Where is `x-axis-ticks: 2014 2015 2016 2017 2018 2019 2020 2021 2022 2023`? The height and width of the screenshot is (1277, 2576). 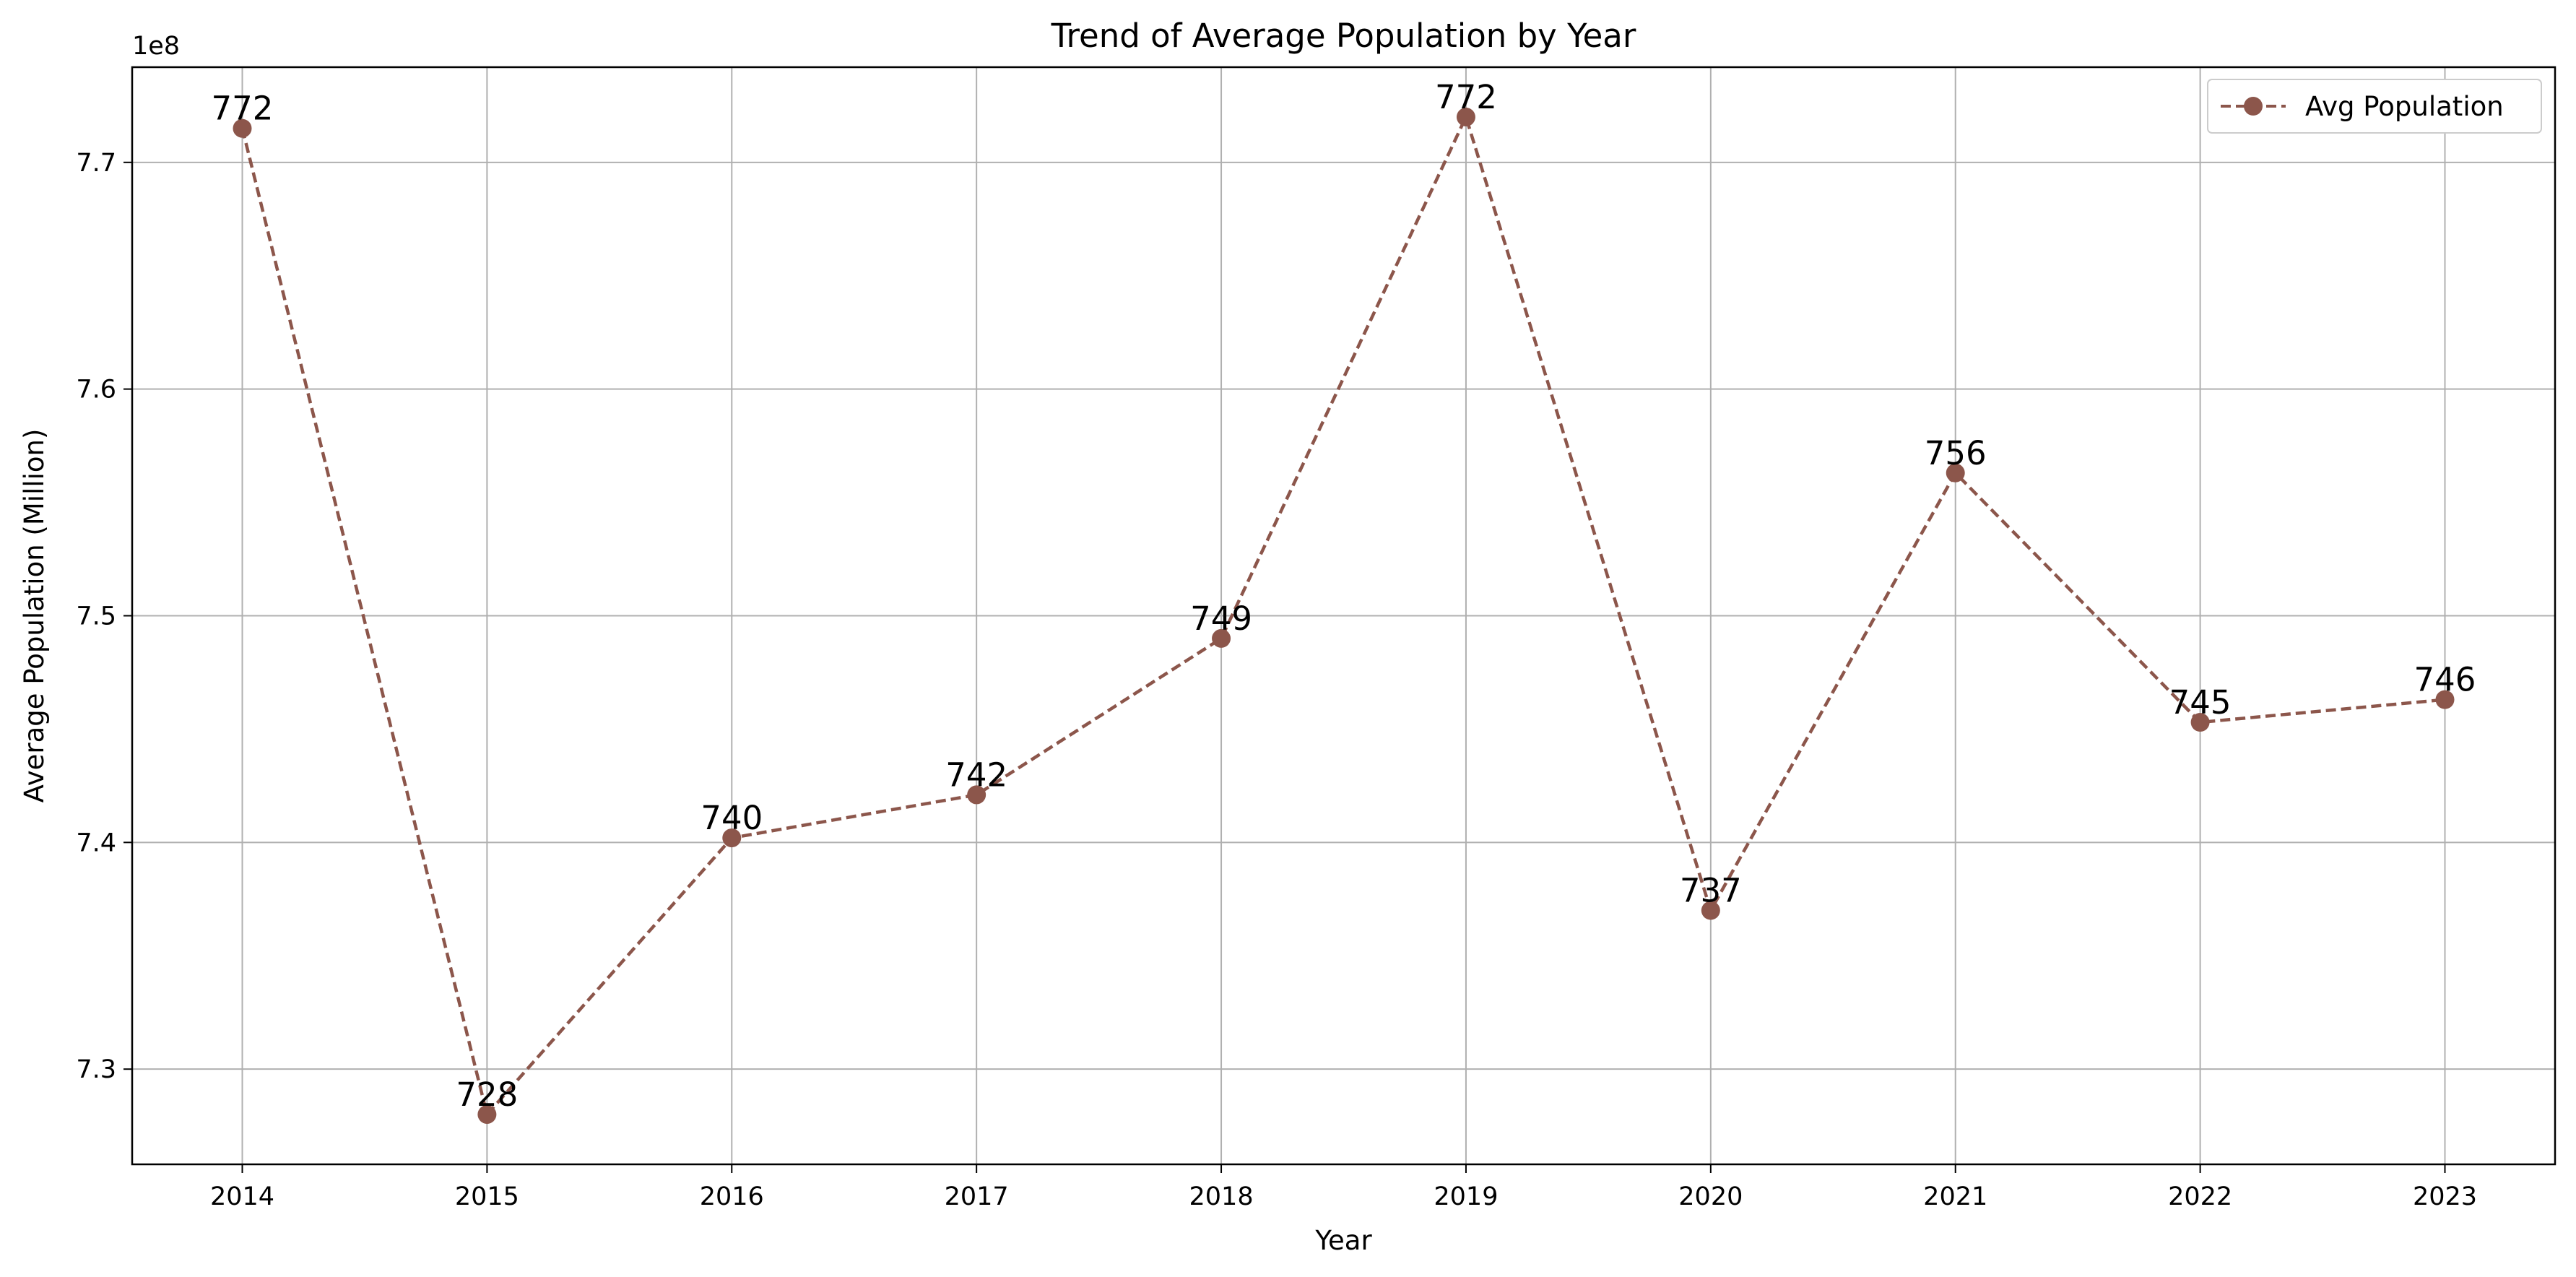
x-axis-ticks: 2014 2015 2016 2017 2018 2019 2020 2021 2022 2023 is located at coordinates (1343, 1187).